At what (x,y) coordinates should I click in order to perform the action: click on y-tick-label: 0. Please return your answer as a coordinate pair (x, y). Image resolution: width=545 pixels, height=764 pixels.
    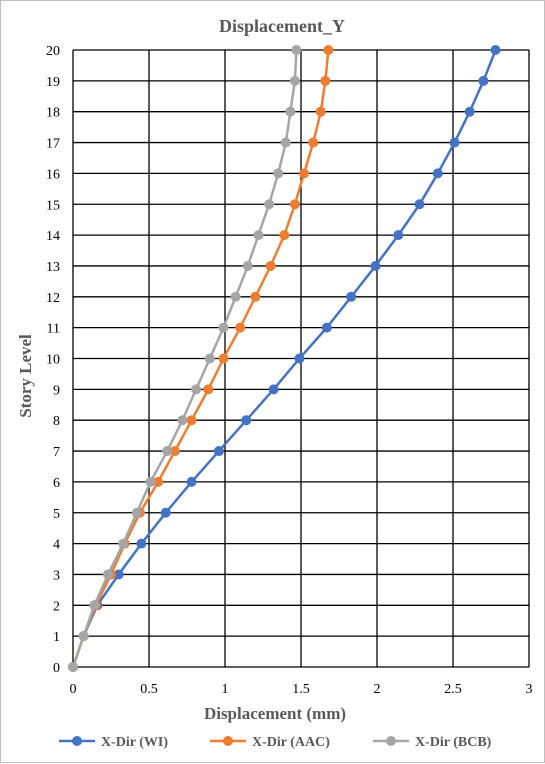
    Looking at the image, I should click on (56, 668).